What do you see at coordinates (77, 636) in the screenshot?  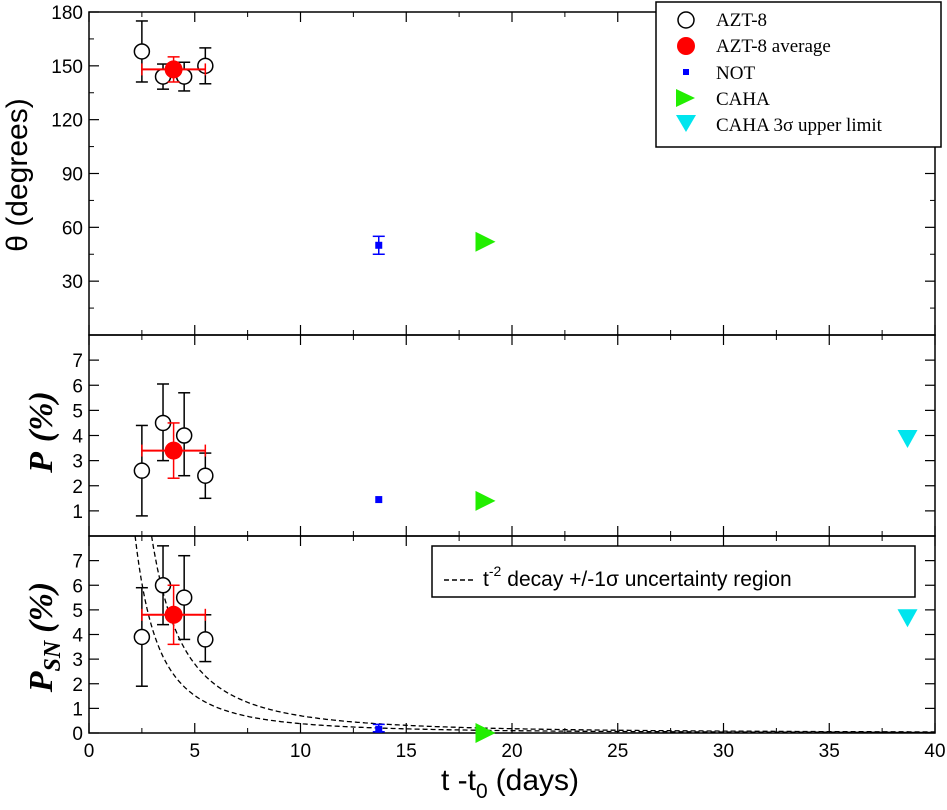 I see `y-tick-label-2-4: 4` at bounding box center [77, 636].